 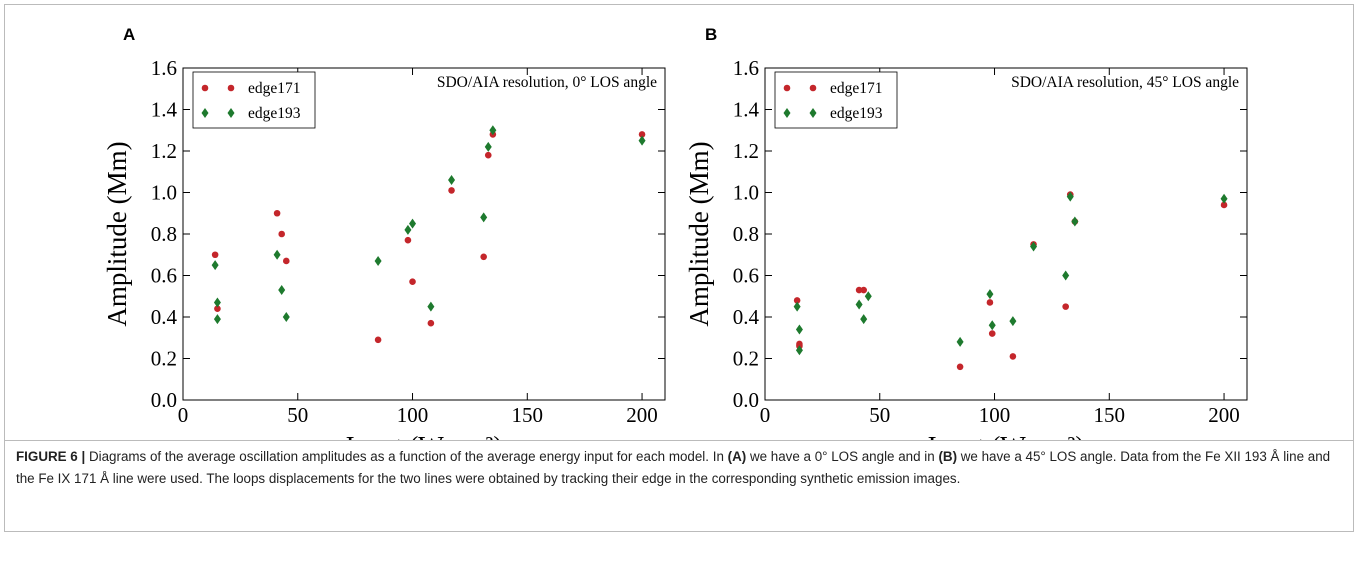 What do you see at coordinates (129, 34) in the screenshot?
I see `panel-label: A` at bounding box center [129, 34].